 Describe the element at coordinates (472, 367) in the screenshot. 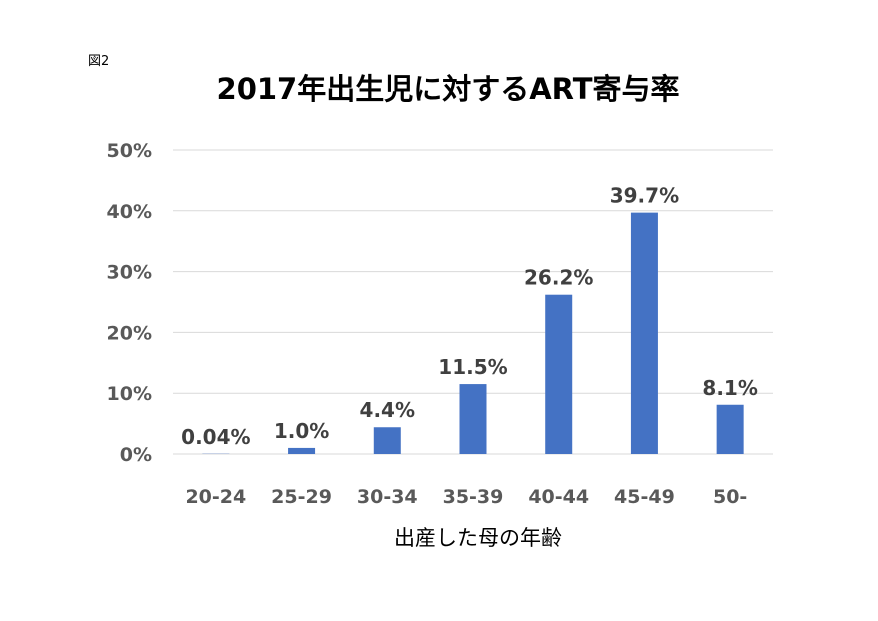

I see `data-label: 11.5%` at that location.